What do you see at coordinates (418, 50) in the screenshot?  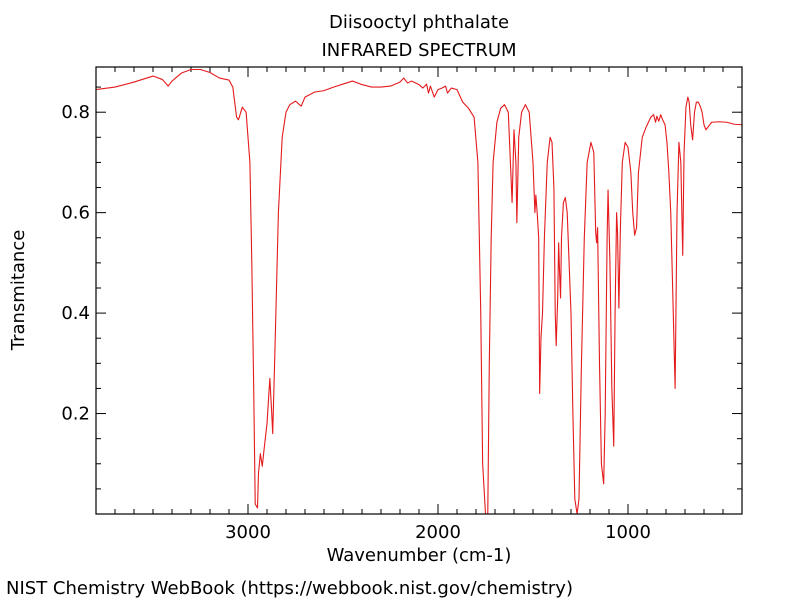 I see `chart-subtitle: INFRARED SPECTRUM` at bounding box center [418, 50].